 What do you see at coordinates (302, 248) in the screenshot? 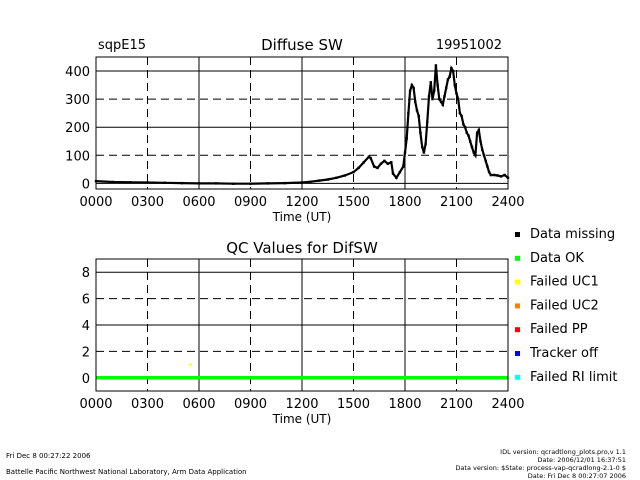
I see `chart-title-bottom: QC Values for DifSW` at bounding box center [302, 248].